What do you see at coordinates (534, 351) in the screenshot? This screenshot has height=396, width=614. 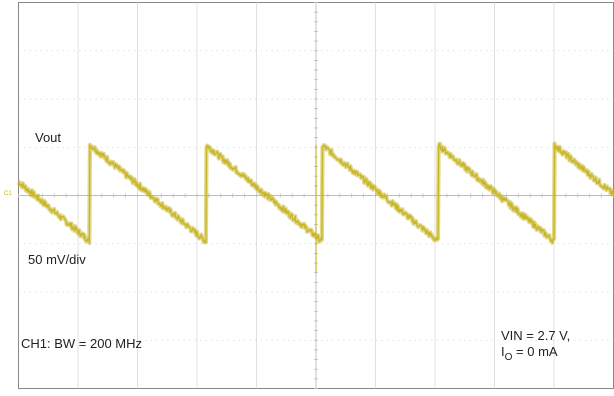 I see `io-rest: = 0 mA` at bounding box center [534, 351].